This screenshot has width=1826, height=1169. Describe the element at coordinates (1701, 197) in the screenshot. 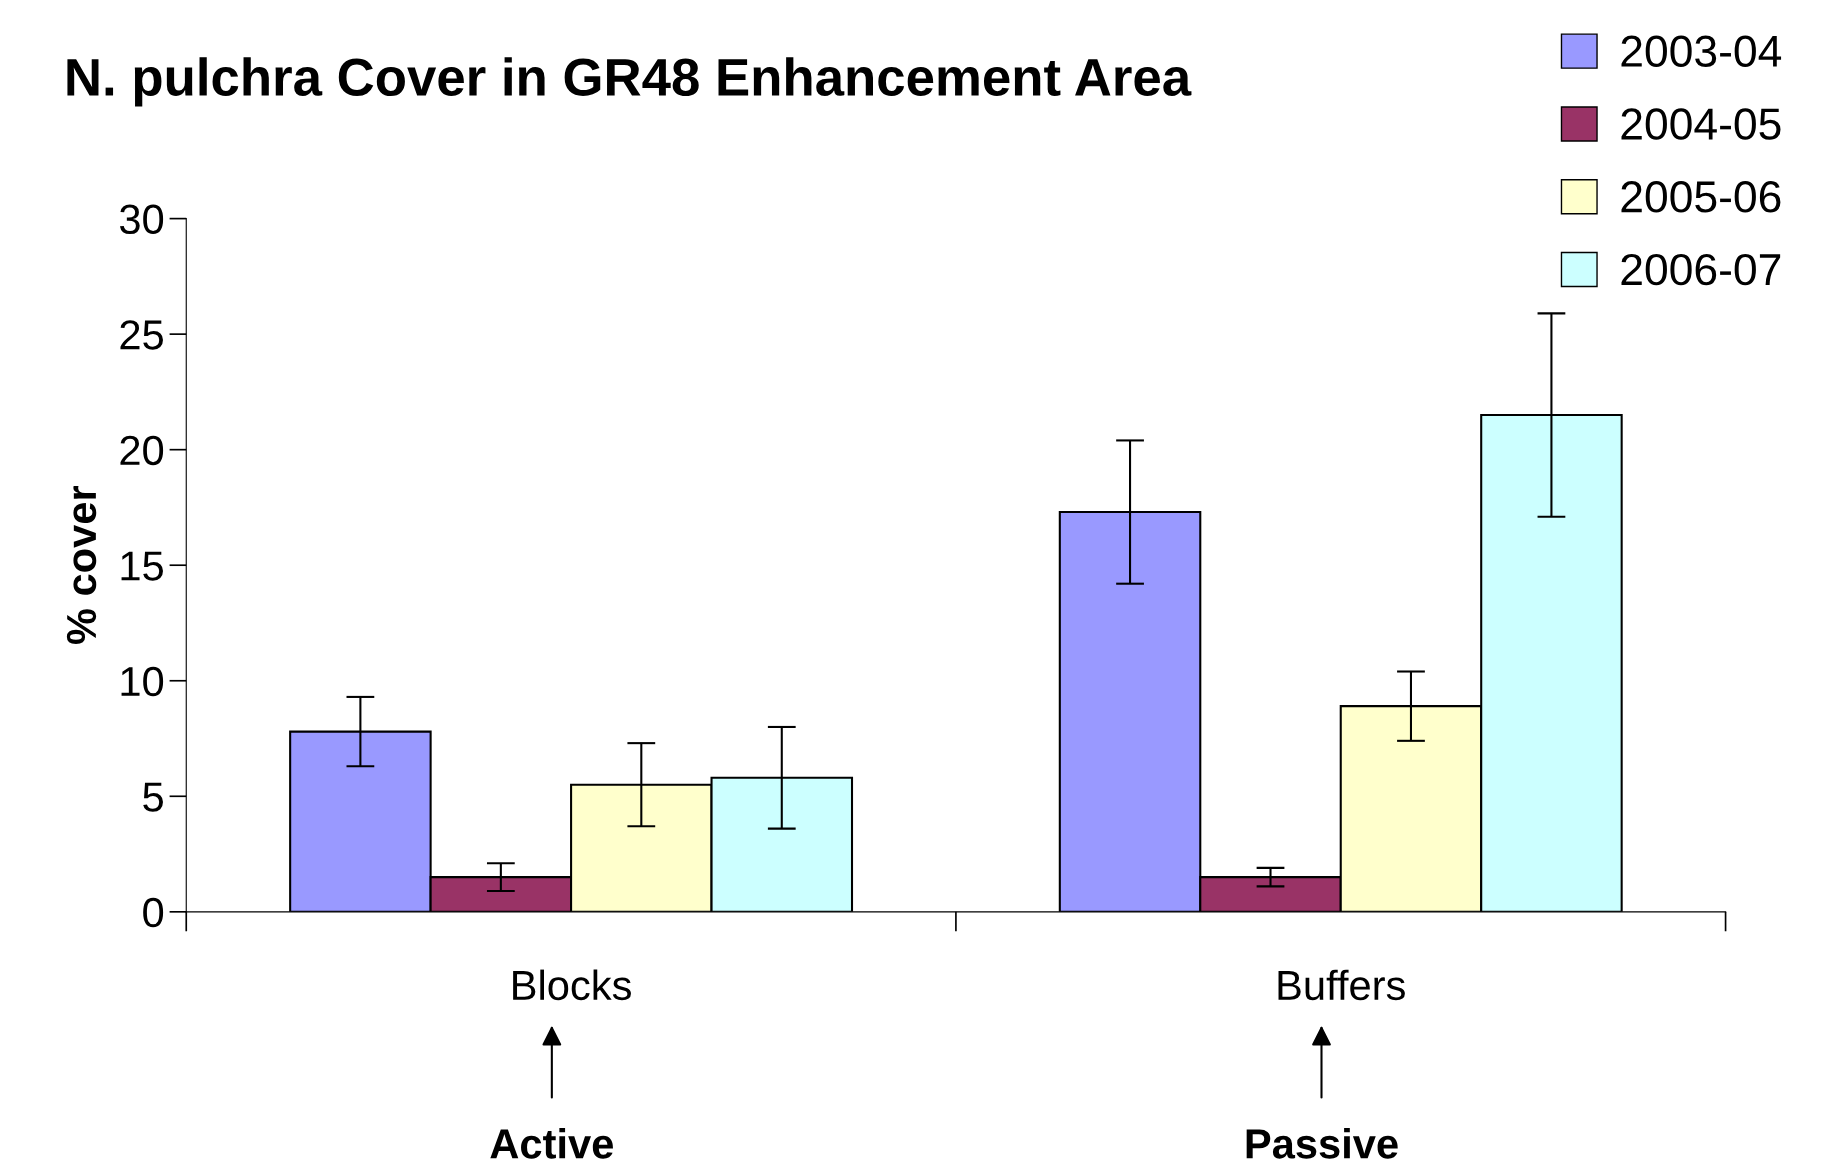

I see `legend-label: 2005-06` at that location.